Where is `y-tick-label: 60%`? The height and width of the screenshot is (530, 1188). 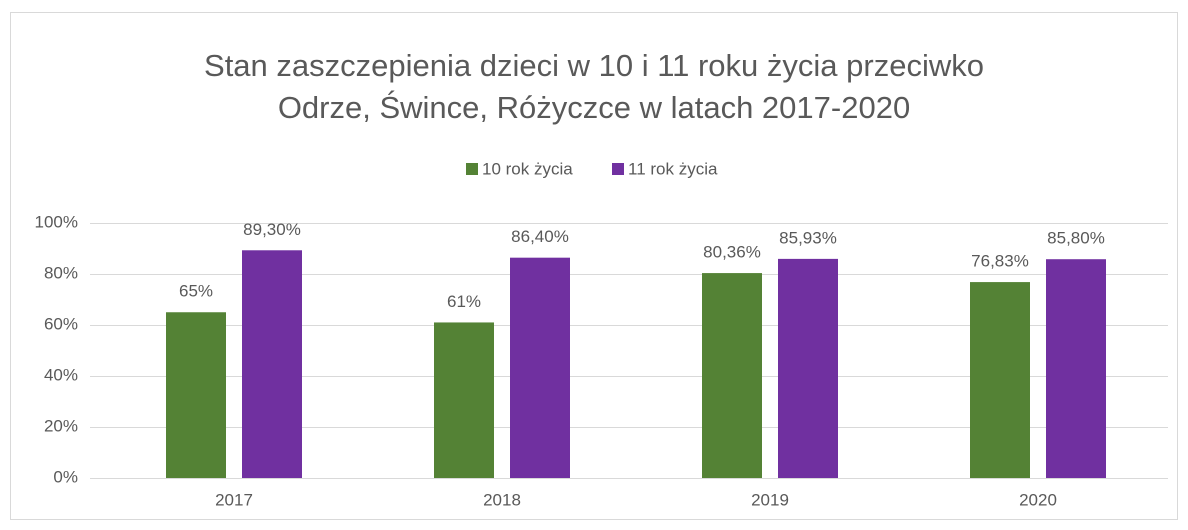
y-tick-label: 60% is located at coordinates (61, 323).